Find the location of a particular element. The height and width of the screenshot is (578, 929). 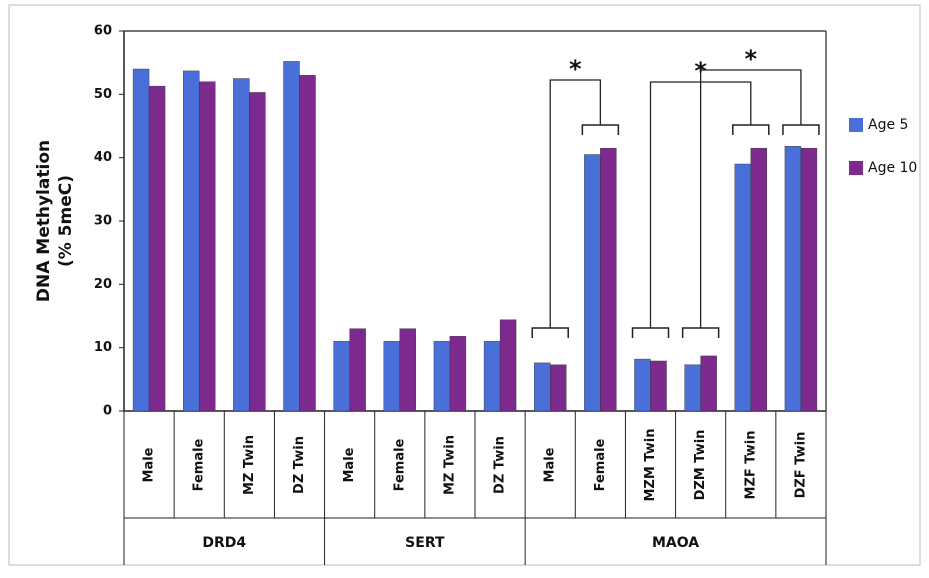

x-tick-label: MZF Twin is located at coordinates (750, 465).